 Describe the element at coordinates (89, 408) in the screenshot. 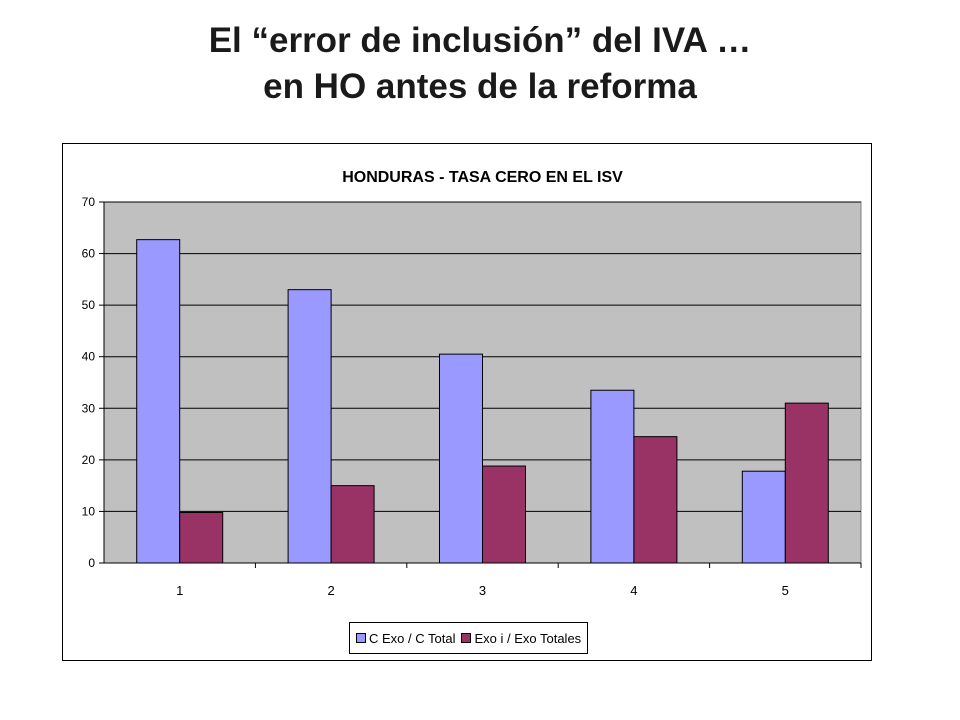

I see `y-tick-label-30: 30` at that location.